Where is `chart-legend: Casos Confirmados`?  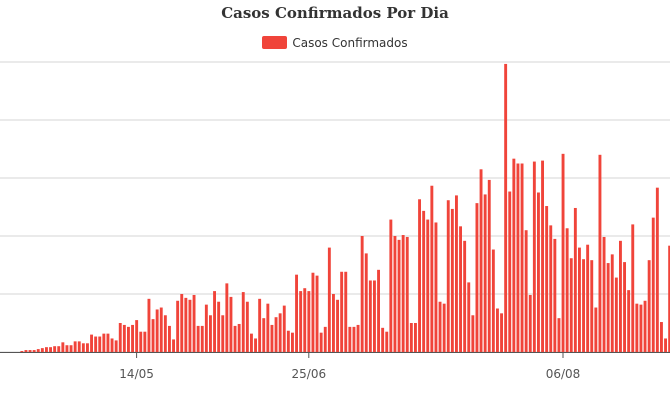 chart-legend: Casos Confirmados is located at coordinates (335, 43).